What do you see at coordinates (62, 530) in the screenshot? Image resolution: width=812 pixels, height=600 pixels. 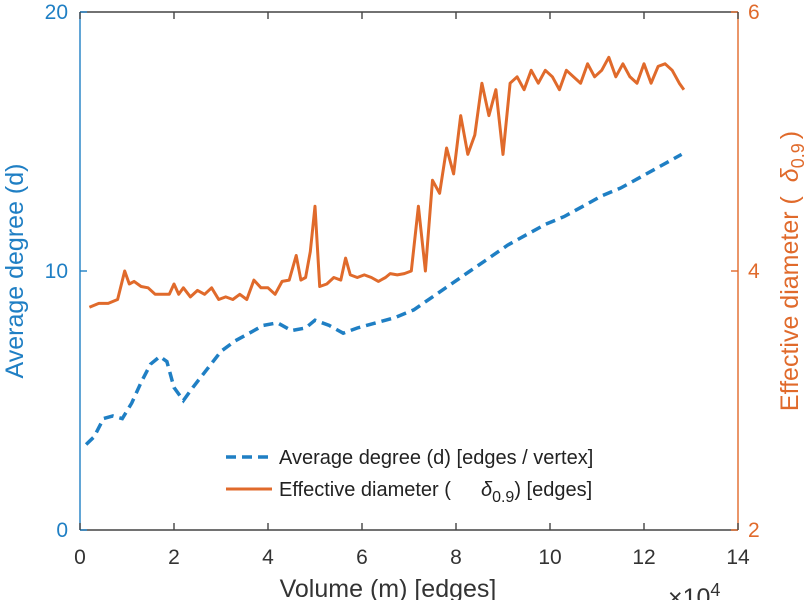 I see `left-tick-label: 0` at bounding box center [62, 530].